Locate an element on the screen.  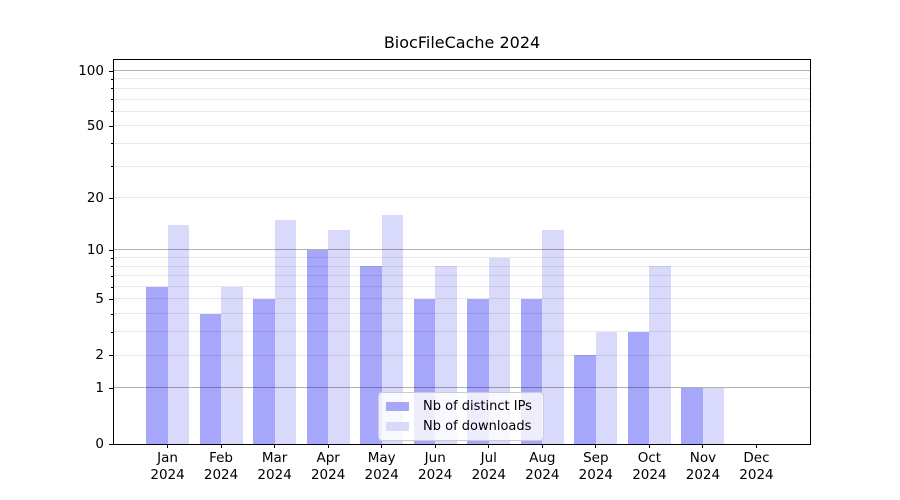
x-tick-label-mar: Mar 2024 is located at coordinates (274, 467).